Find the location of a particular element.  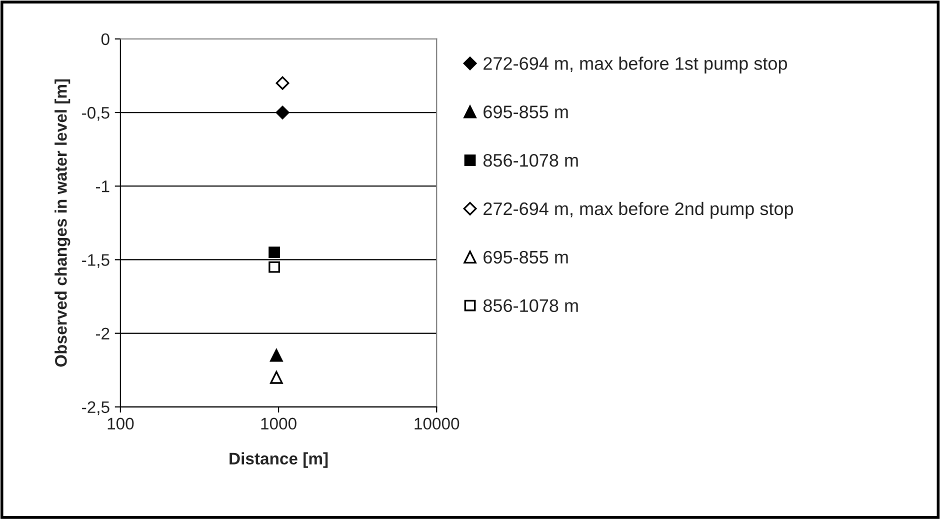

x-axis-title: Distance [m] is located at coordinates (279, 460).